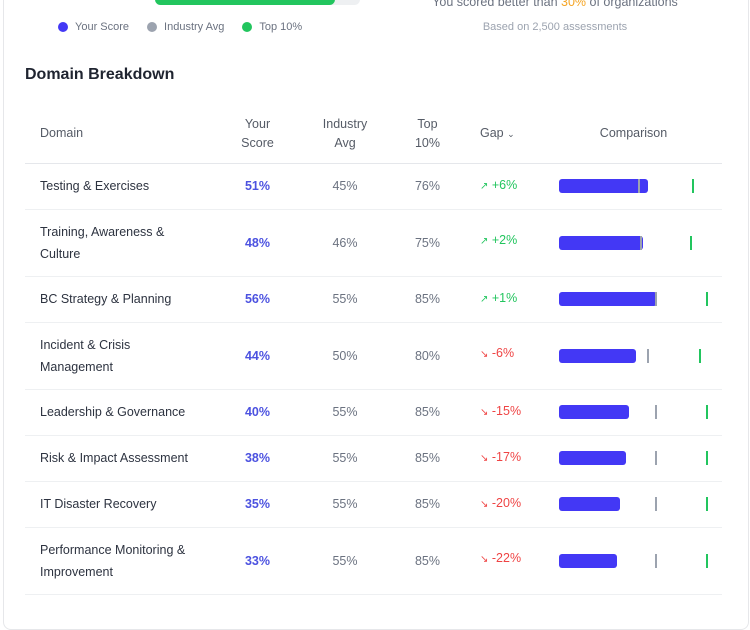  I want to click on your-score: 48%, so click(257, 243).